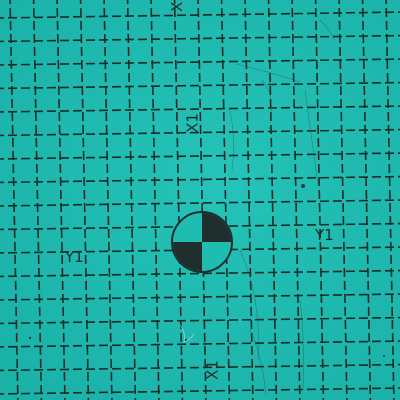 This screenshot has width=400, height=400. Describe the element at coordinates (187, 333) in the screenshot. I see `lint-fiber` at that location.